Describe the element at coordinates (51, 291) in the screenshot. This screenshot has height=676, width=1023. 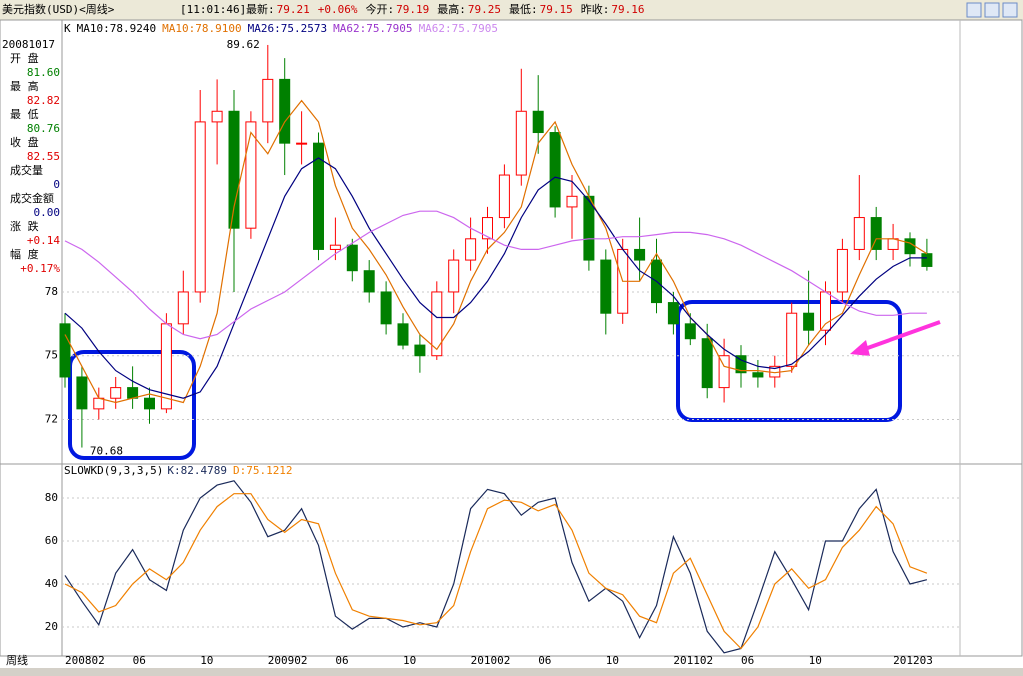
I see `y-tick-label: 78` at that location.